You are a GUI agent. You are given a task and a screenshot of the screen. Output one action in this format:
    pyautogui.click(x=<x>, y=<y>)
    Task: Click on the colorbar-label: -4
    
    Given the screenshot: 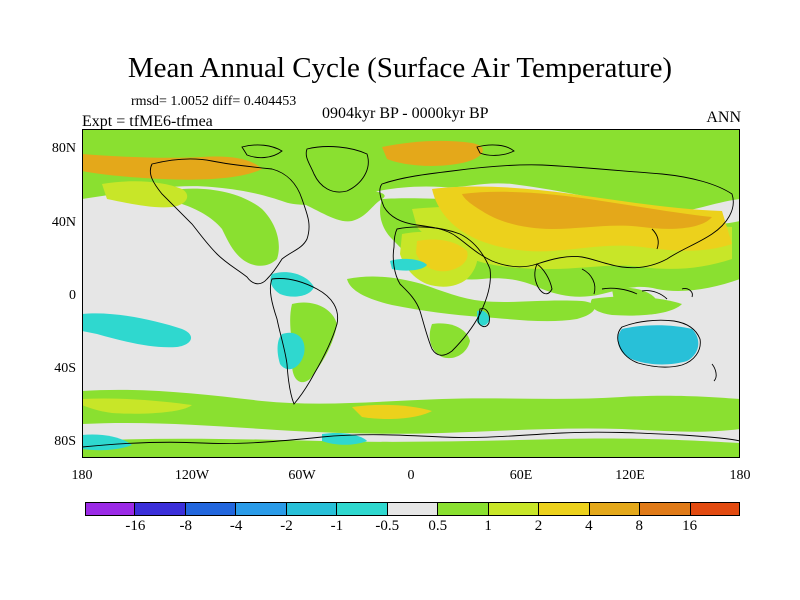 What is the action you would take?
    pyautogui.click(x=236, y=526)
    